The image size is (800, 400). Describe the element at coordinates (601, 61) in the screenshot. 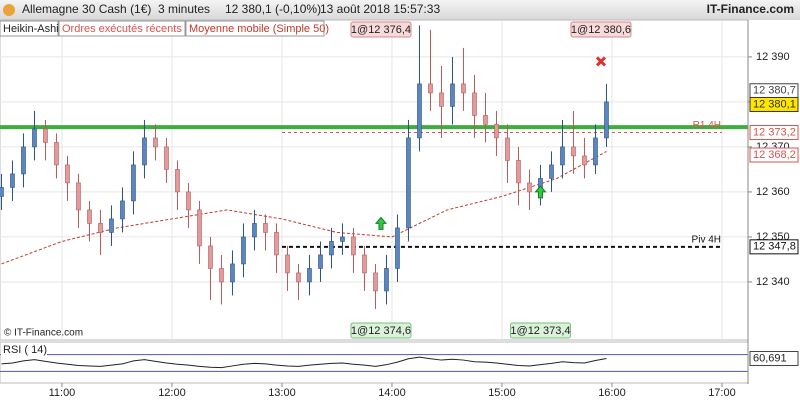

I see `exit-cross` at that location.